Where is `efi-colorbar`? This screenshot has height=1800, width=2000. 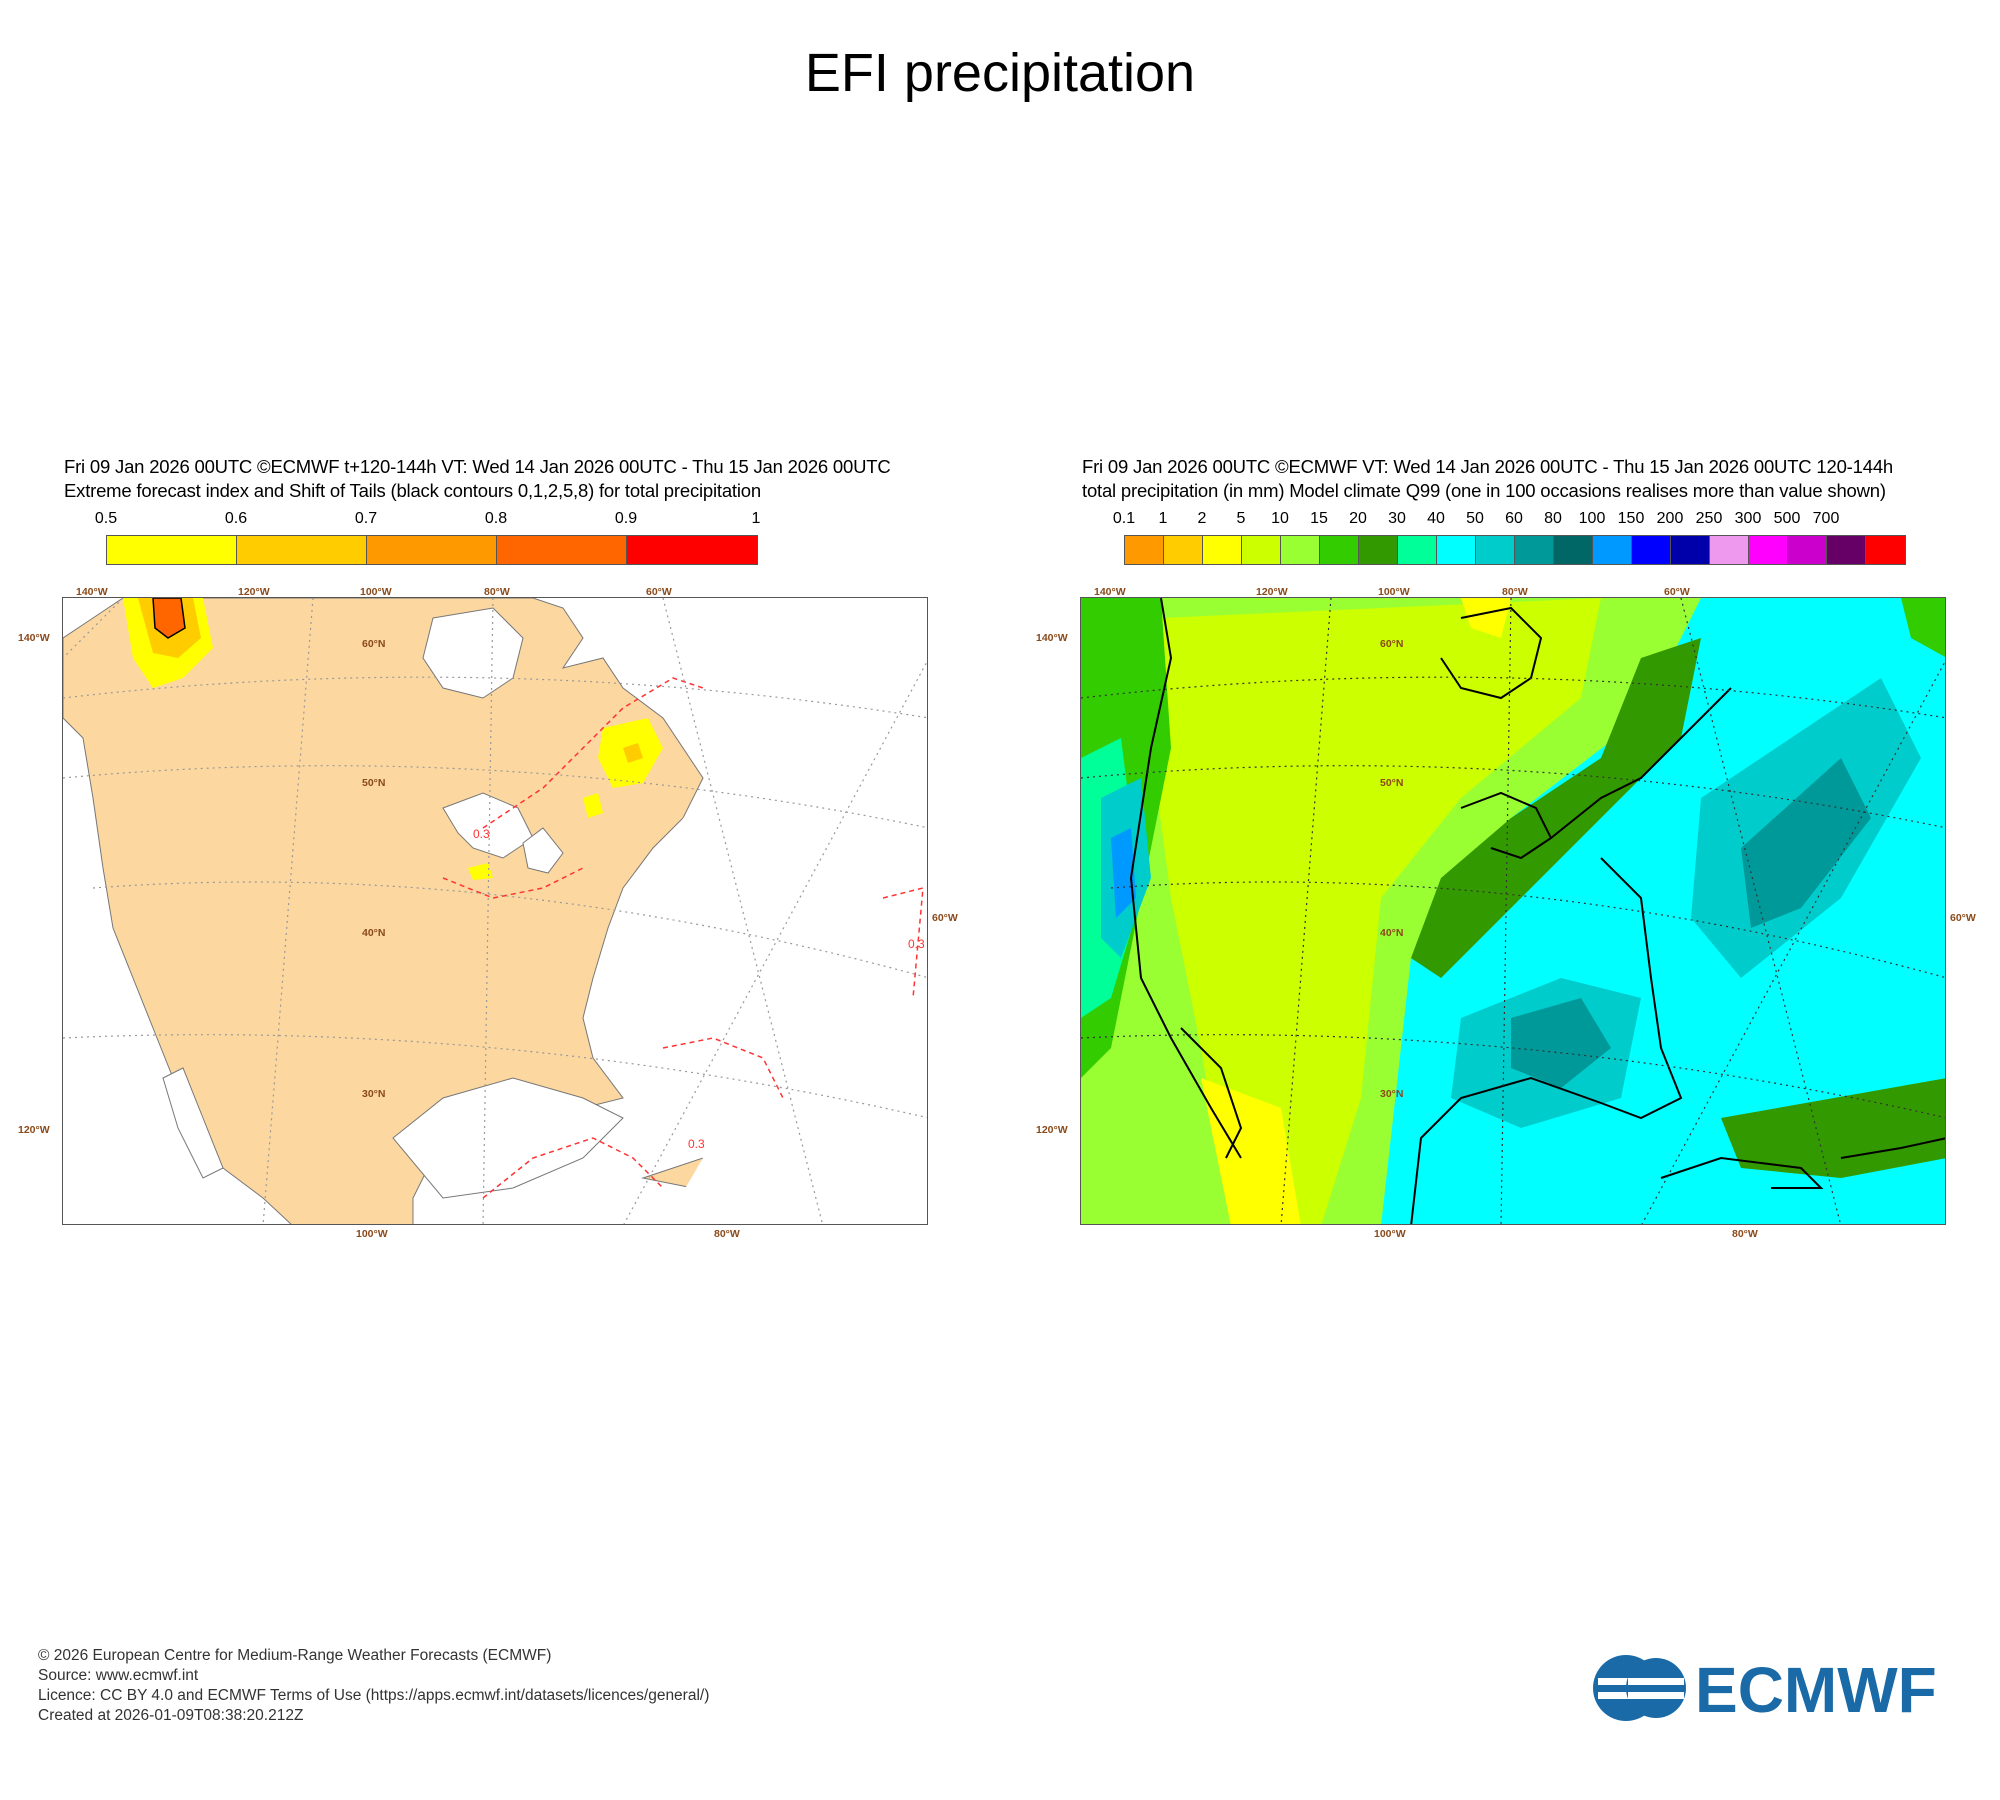
efi-colorbar is located at coordinates (432, 550).